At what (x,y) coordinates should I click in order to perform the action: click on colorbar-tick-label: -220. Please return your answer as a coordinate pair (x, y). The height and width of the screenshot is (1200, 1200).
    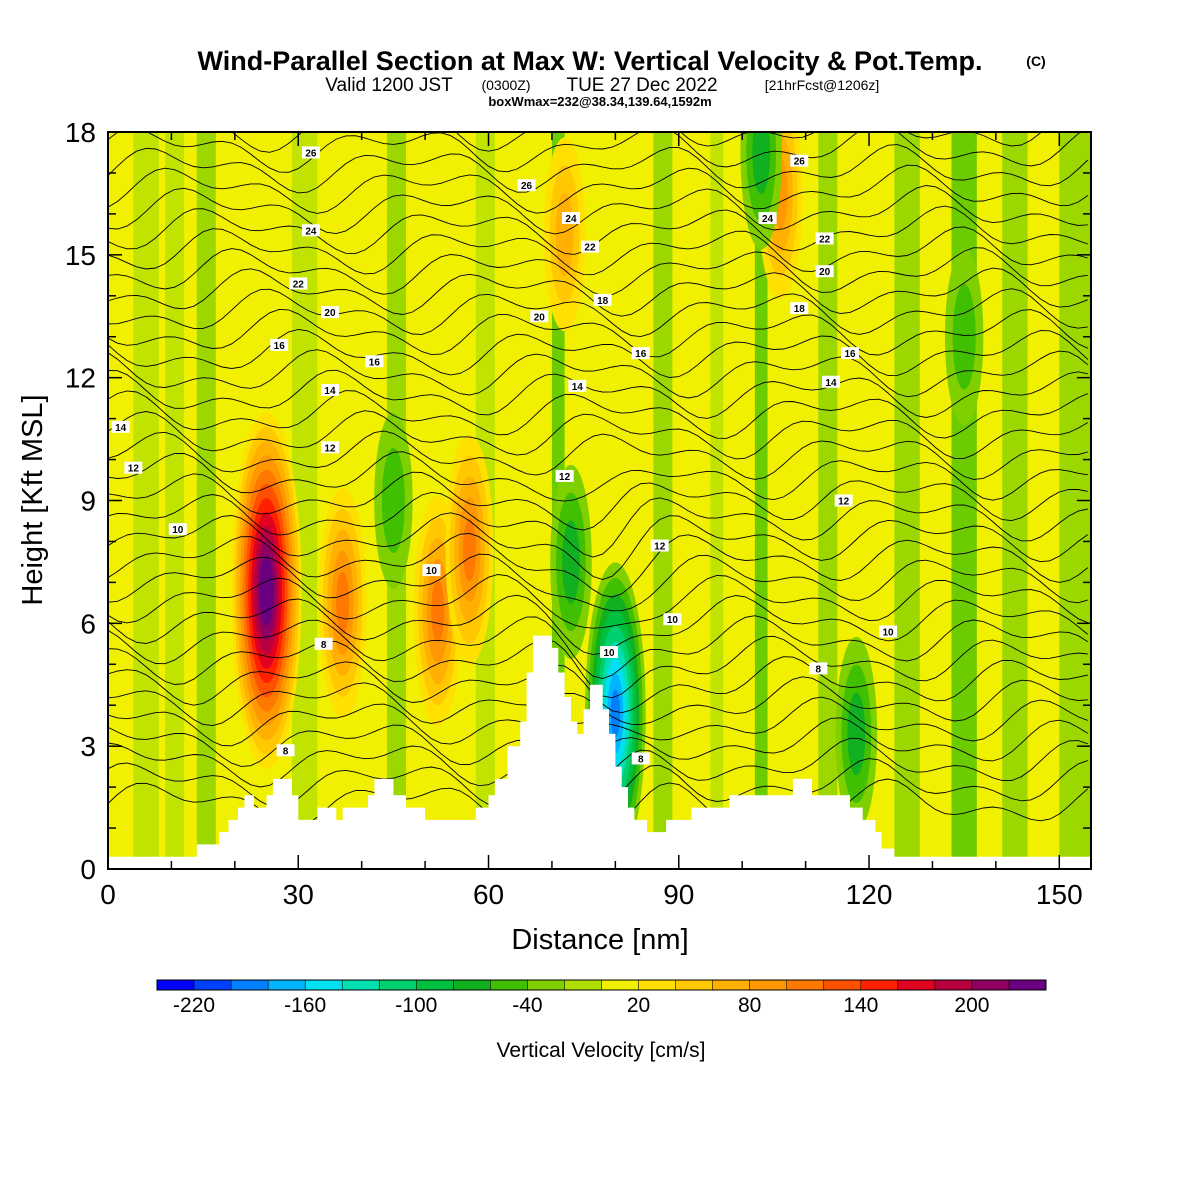
    Looking at the image, I should click on (194, 1005).